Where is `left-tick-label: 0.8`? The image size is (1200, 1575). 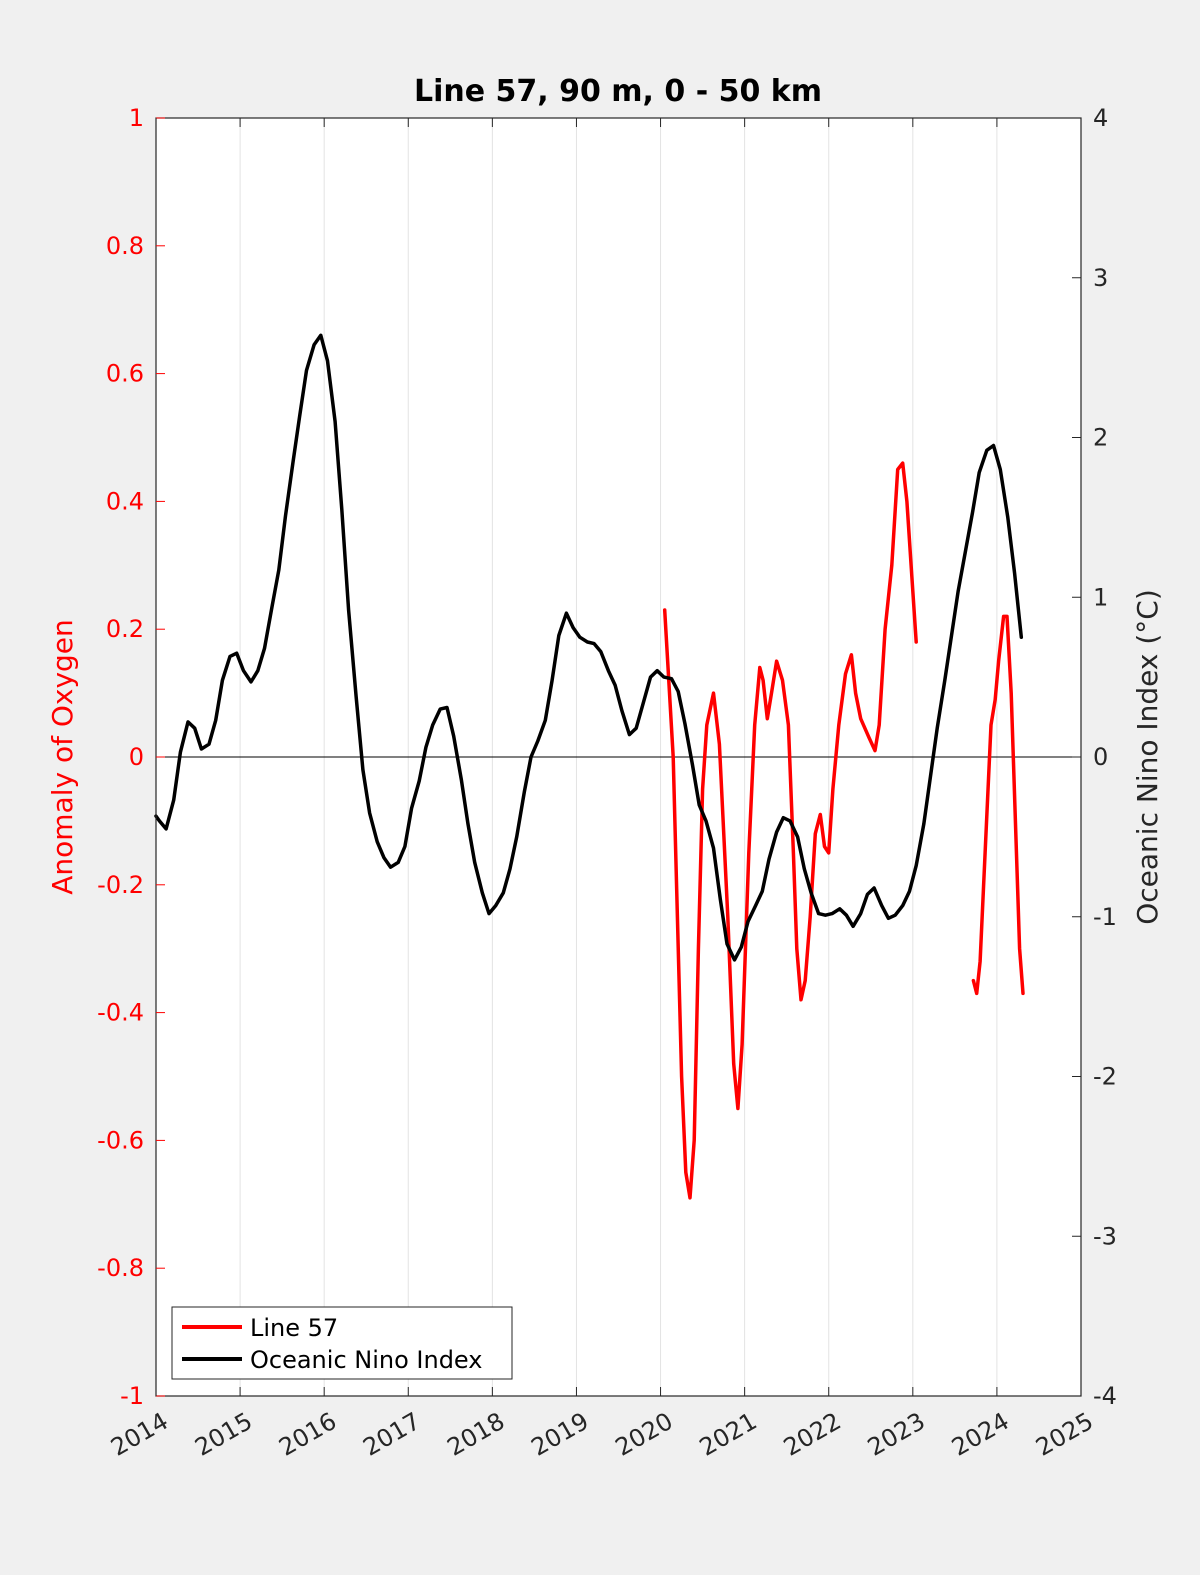 left-tick-label: 0.8 is located at coordinates (125, 246).